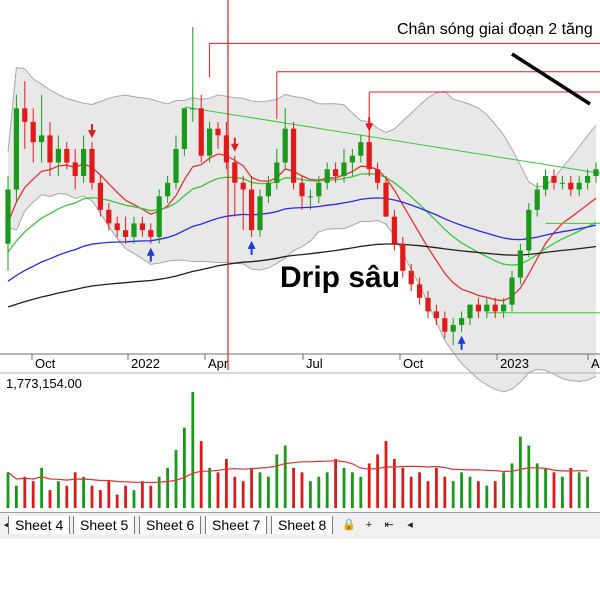 This screenshot has height=600, width=600. I want to click on add-sheet-icon: +, so click(369, 525).